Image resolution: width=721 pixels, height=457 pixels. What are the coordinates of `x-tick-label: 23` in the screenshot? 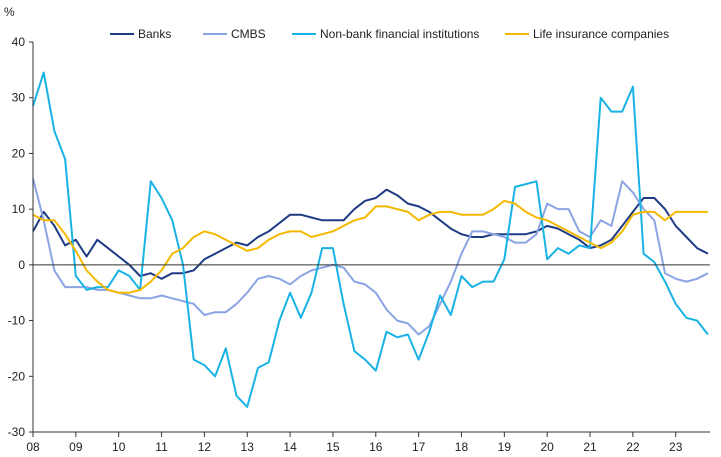 It's located at (676, 447).